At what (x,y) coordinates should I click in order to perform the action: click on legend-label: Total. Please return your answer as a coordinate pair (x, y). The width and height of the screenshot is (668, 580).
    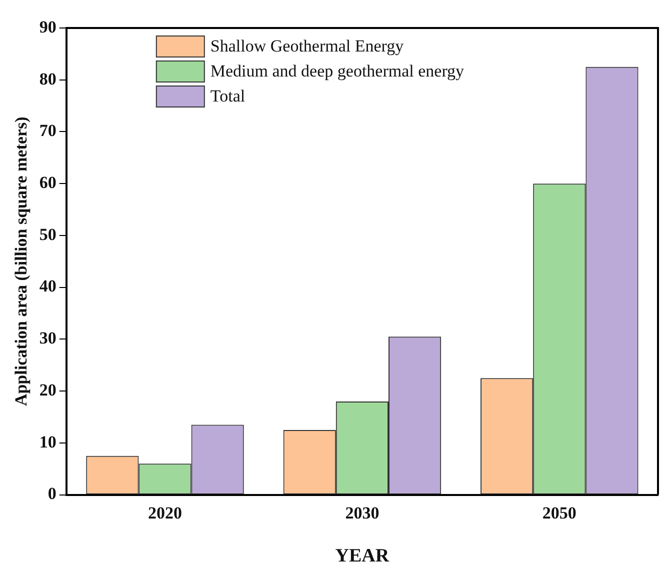
    Looking at the image, I should click on (228, 96).